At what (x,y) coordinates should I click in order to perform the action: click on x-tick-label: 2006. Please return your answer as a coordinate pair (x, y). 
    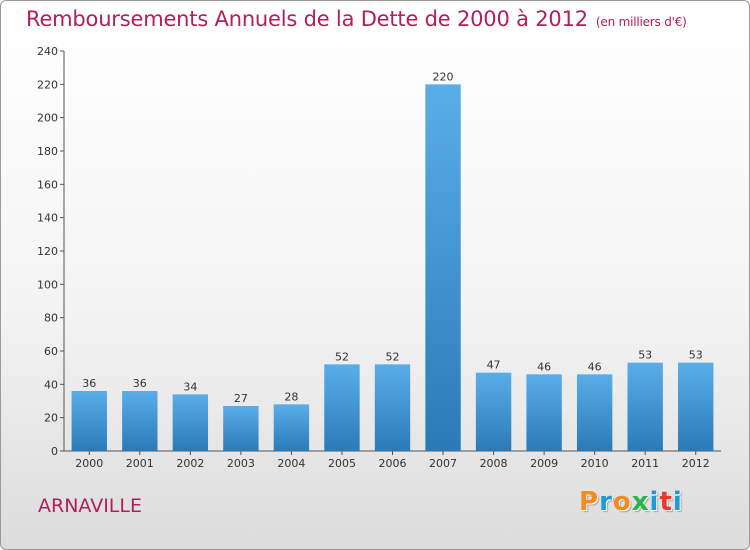
    Looking at the image, I should click on (393, 463).